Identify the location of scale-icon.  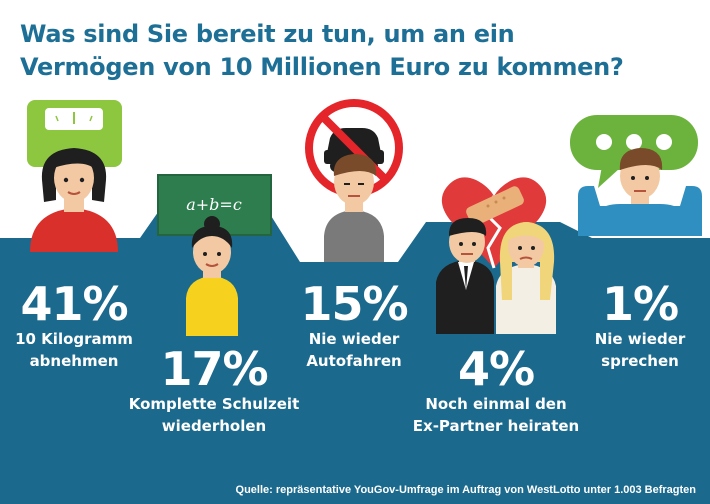
(74, 133).